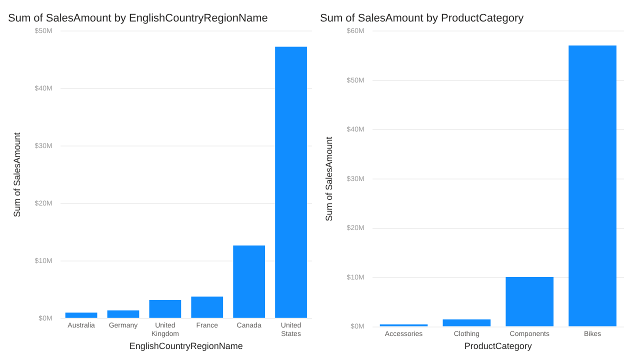 The image size is (640, 360). I want to click on chart-title: Sum of SalesAmount by ProductCategory, so click(422, 18).